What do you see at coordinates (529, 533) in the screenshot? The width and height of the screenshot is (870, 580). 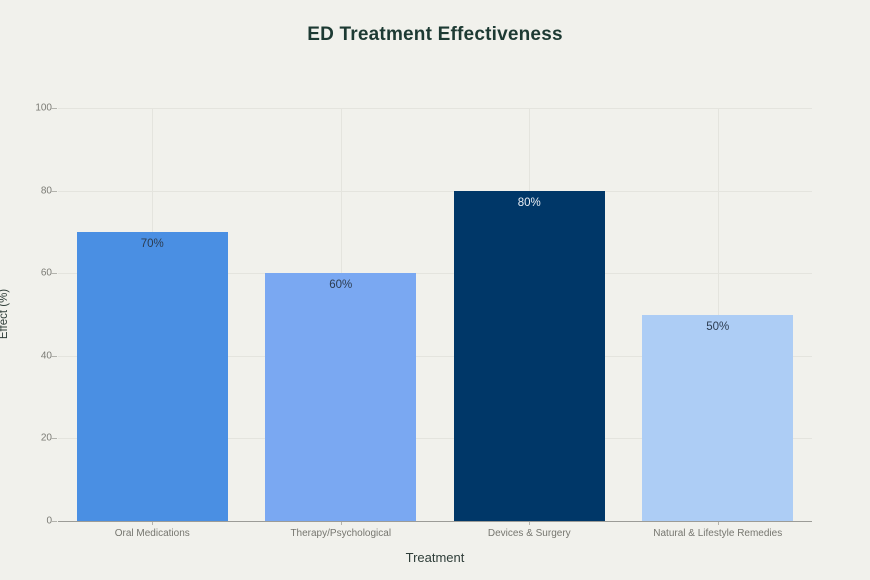 I see `x-category-label: Devices & Surgery` at bounding box center [529, 533].